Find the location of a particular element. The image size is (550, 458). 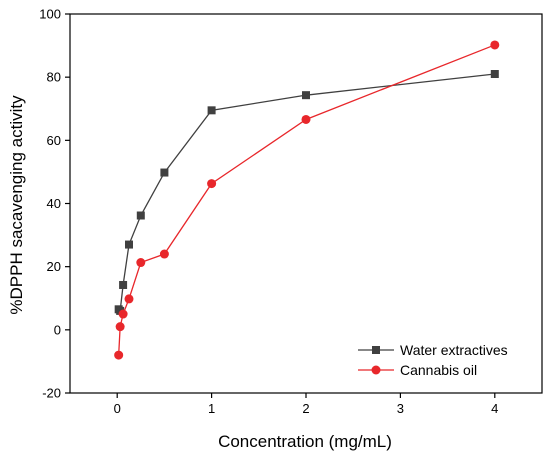

legend-item: Cannabis oil is located at coordinates (417, 370).